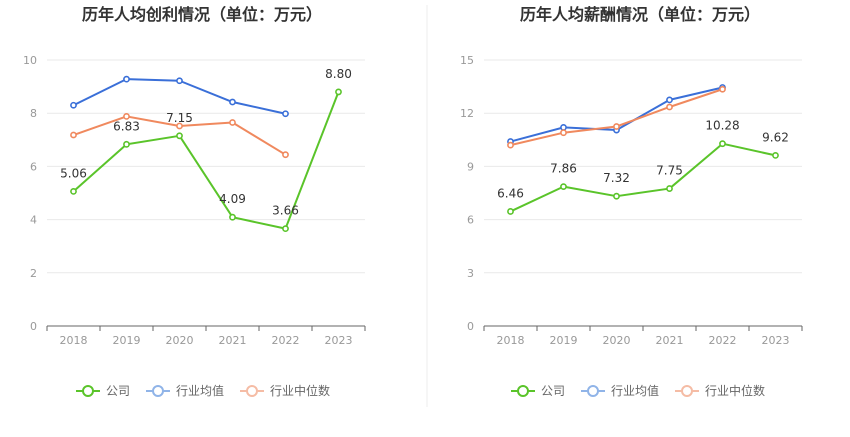  What do you see at coordinates (126, 126) in the screenshot?
I see `data-label: 6.83` at bounding box center [126, 126].